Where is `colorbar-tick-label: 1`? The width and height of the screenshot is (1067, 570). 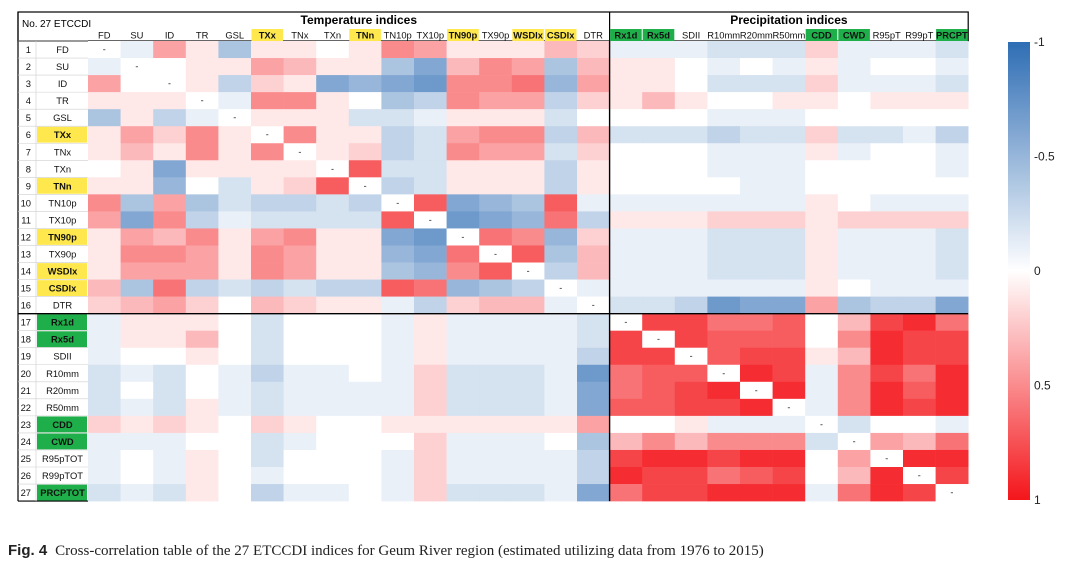
colorbar-tick-label: 1 is located at coordinates (1037, 500).